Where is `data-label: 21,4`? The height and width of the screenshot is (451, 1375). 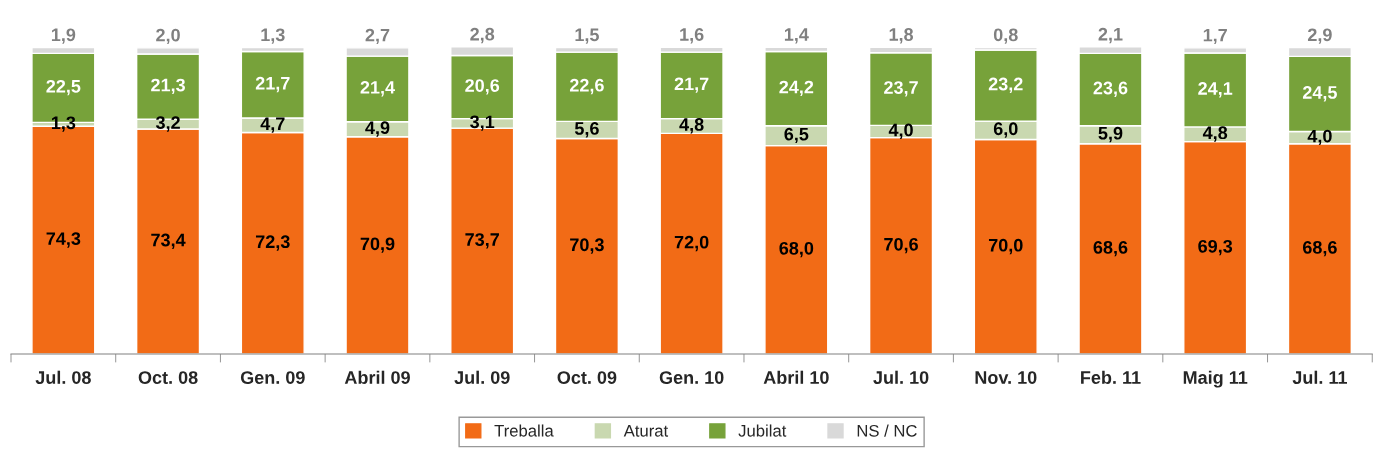 data-label: 21,4 is located at coordinates (377, 88).